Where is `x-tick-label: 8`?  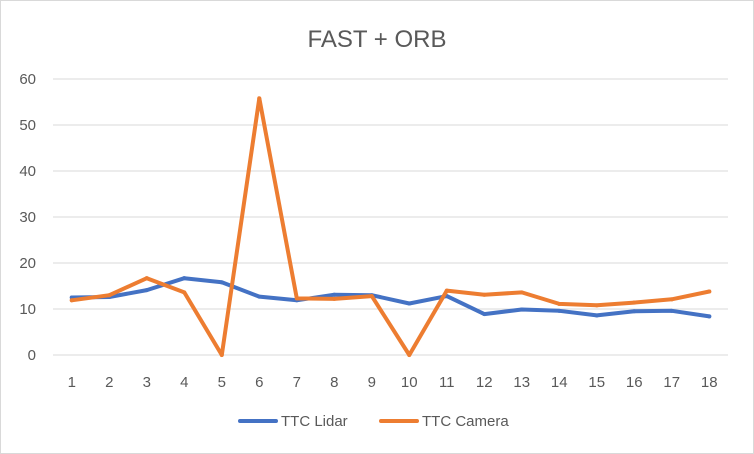
x-tick-label: 8 is located at coordinates (334, 382).